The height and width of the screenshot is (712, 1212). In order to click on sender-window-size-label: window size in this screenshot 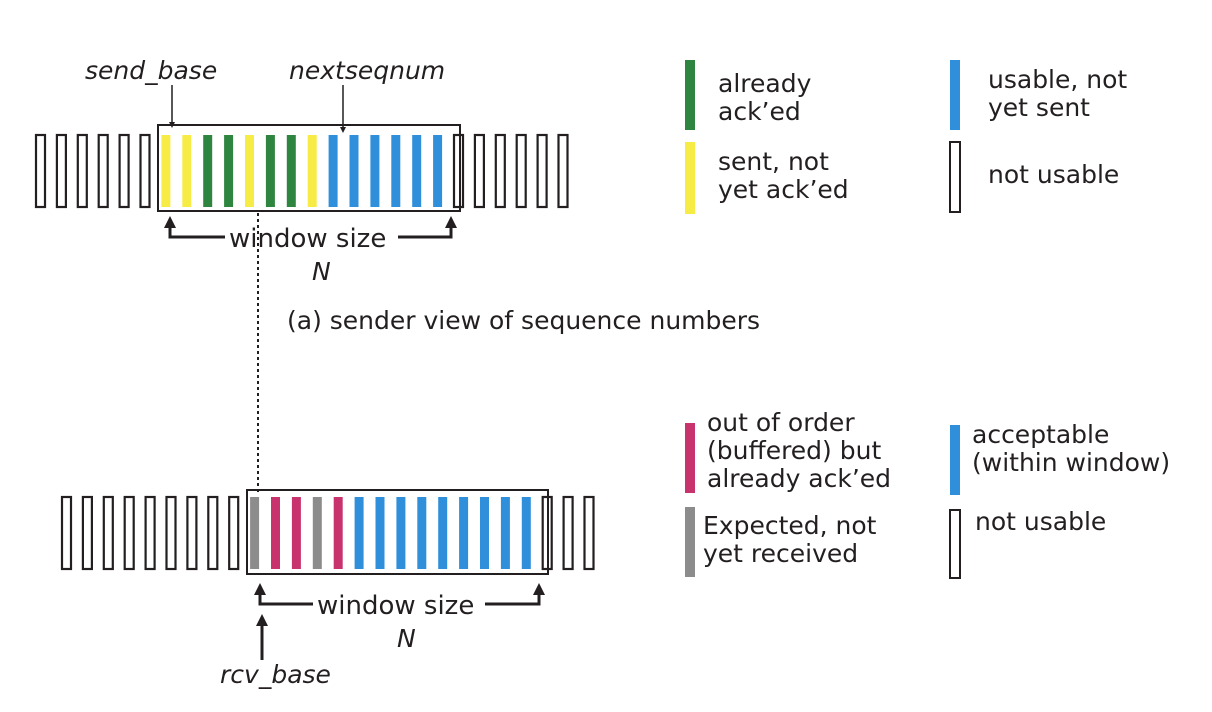, I will do `click(307, 239)`.